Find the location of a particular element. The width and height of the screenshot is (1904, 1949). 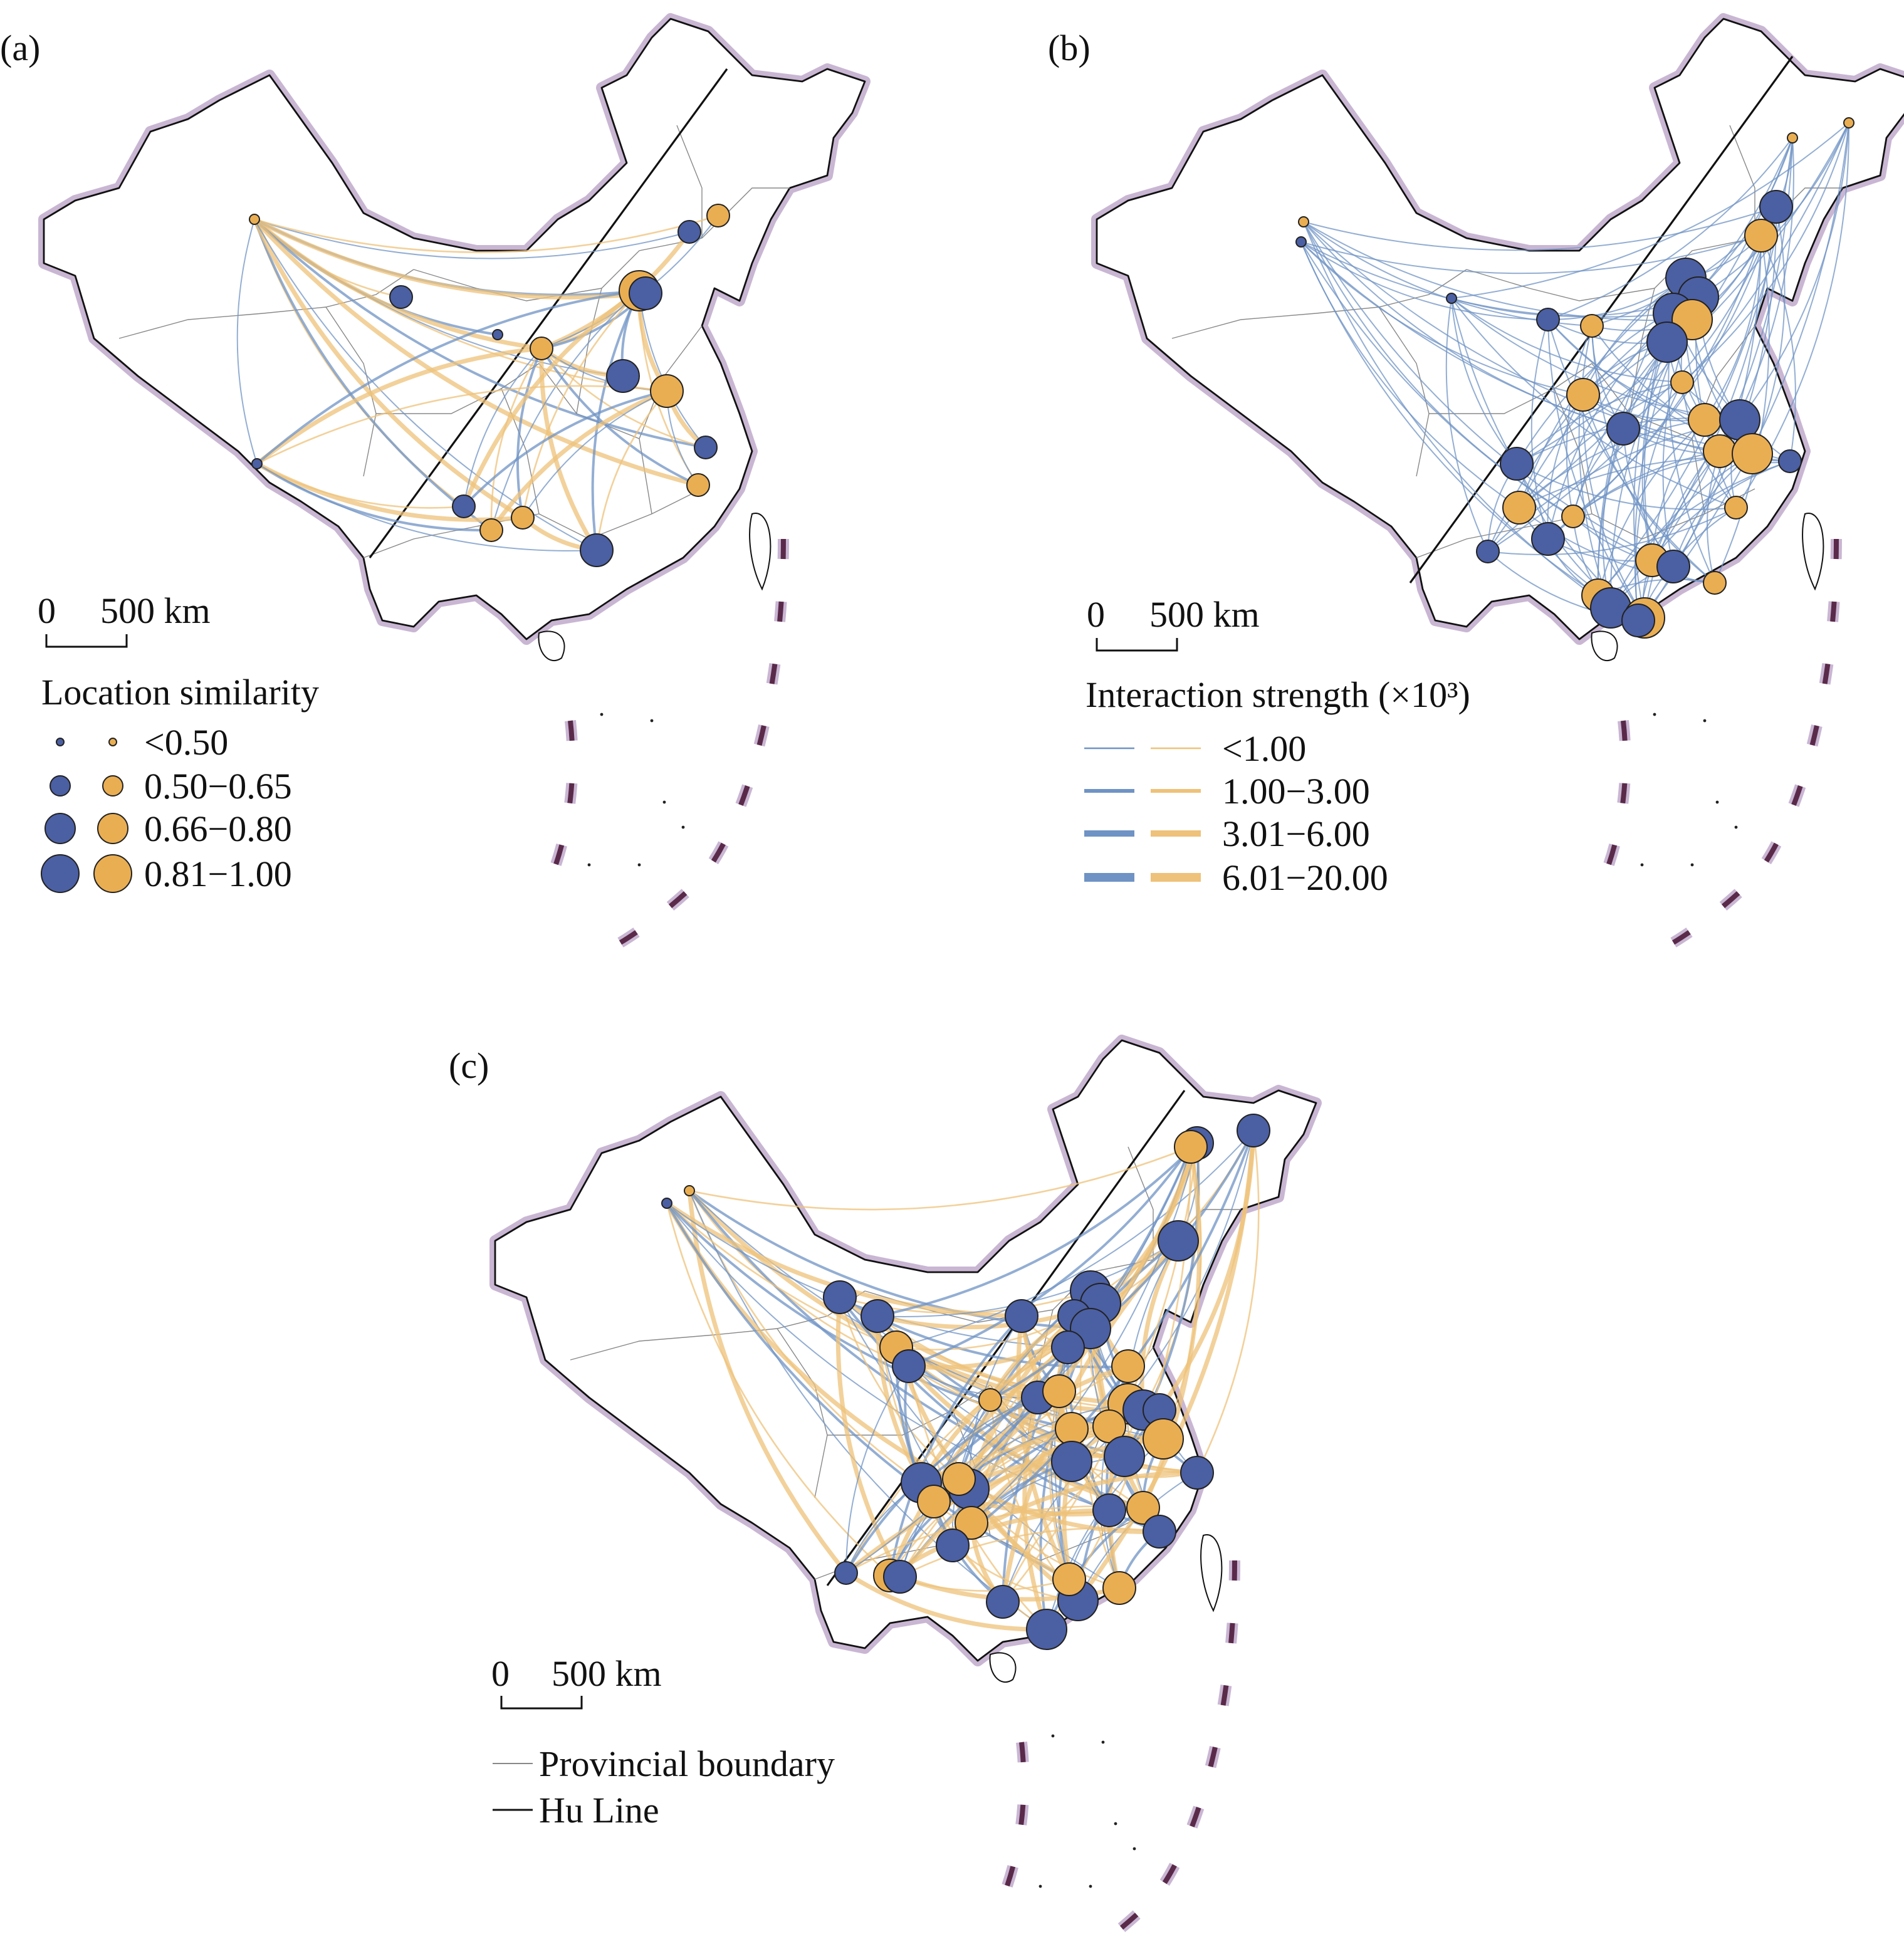

legend-item: Hu Line is located at coordinates (599, 1810).